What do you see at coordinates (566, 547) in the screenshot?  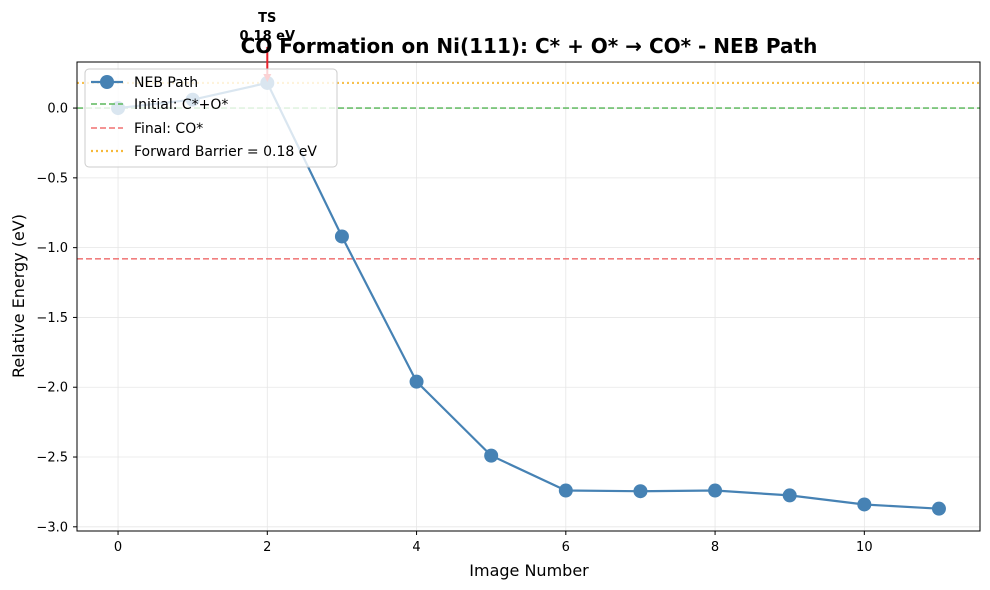 I see `x-tick-label: 6` at bounding box center [566, 547].